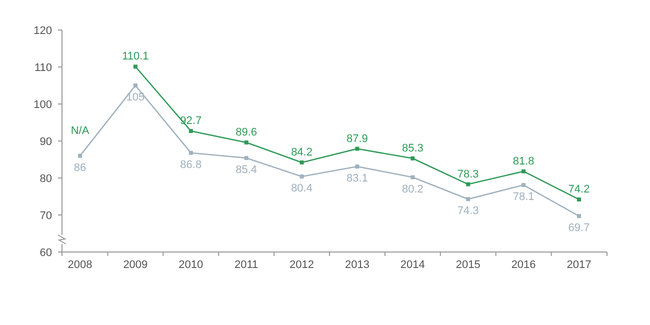 This screenshot has width=650, height=325. What do you see at coordinates (468, 265) in the screenshot?
I see `x-tick-label: 2015` at bounding box center [468, 265].